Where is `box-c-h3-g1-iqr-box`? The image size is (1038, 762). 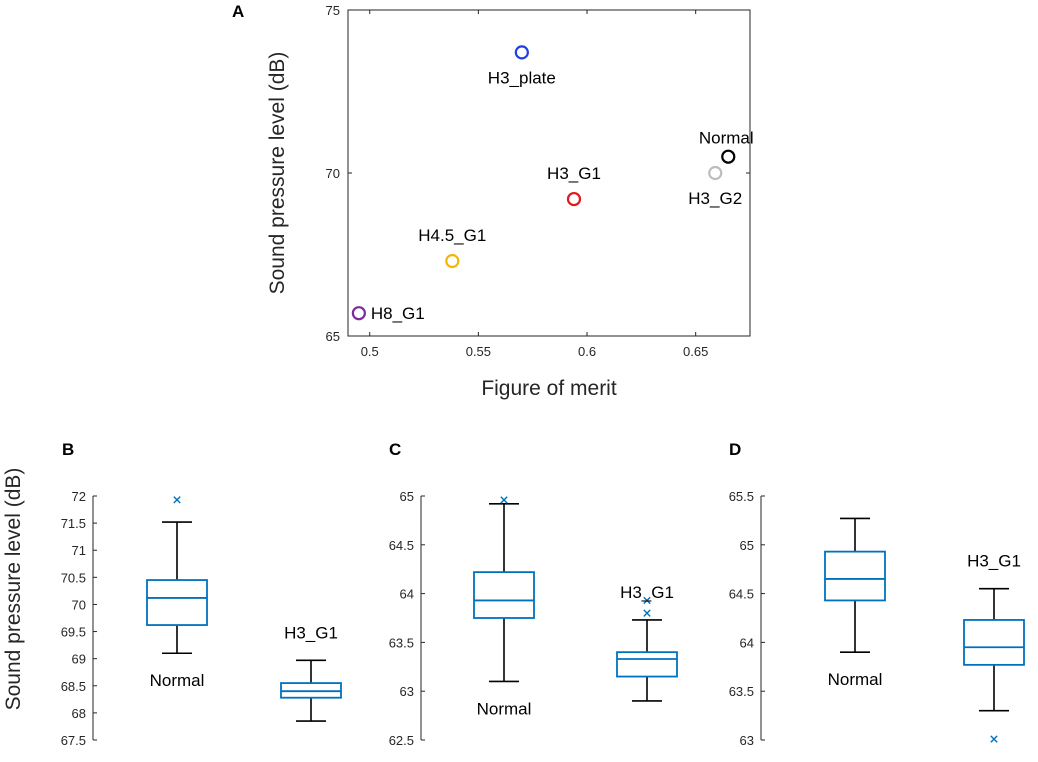
box-c-h3-g1-iqr-box is located at coordinates (647, 664).